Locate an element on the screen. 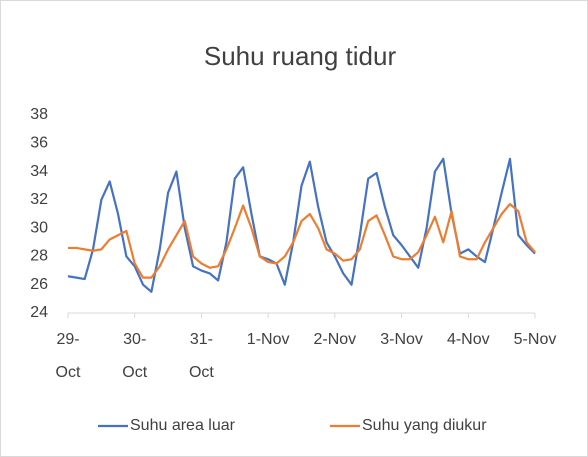 Image resolution: width=588 pixels, height=457 pixels. x-tick-label: 30- Oct is located at coordinates (134, 356).